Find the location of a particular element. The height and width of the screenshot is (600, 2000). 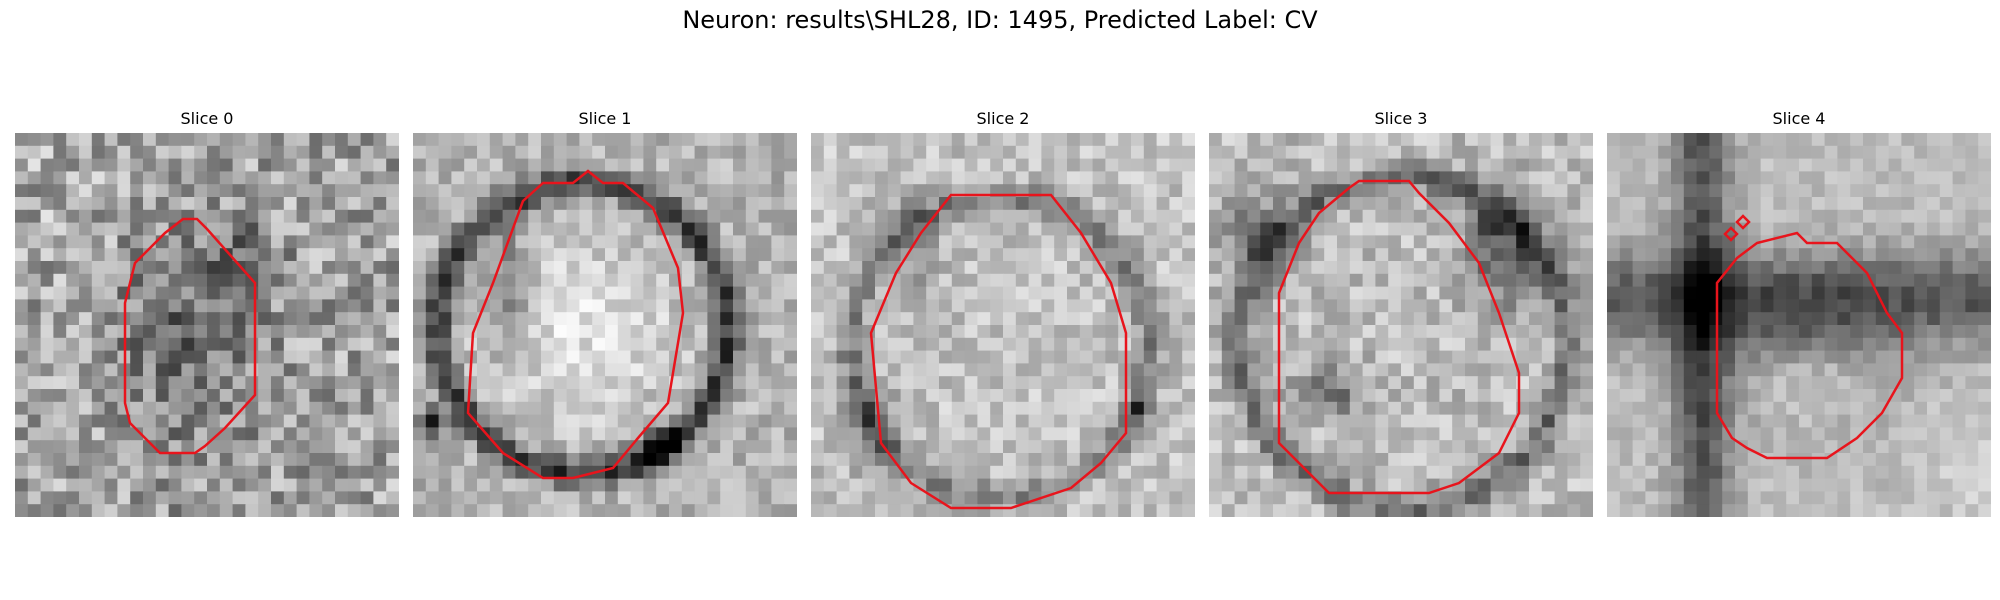

slice-panel-2: Slice 2 is located at coordinates (1003, 312).